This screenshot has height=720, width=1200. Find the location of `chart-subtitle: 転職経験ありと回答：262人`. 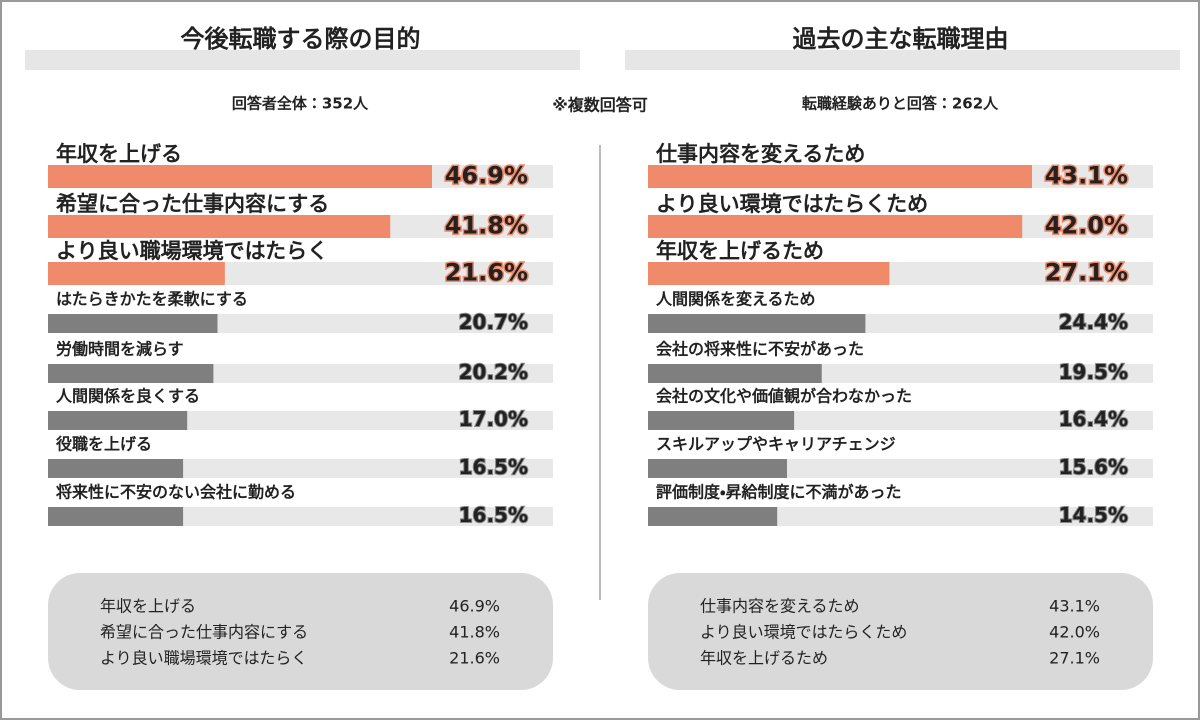

chart-subtitle: 転職経験ありと回答：262人 is located at coordinates (900, 104).